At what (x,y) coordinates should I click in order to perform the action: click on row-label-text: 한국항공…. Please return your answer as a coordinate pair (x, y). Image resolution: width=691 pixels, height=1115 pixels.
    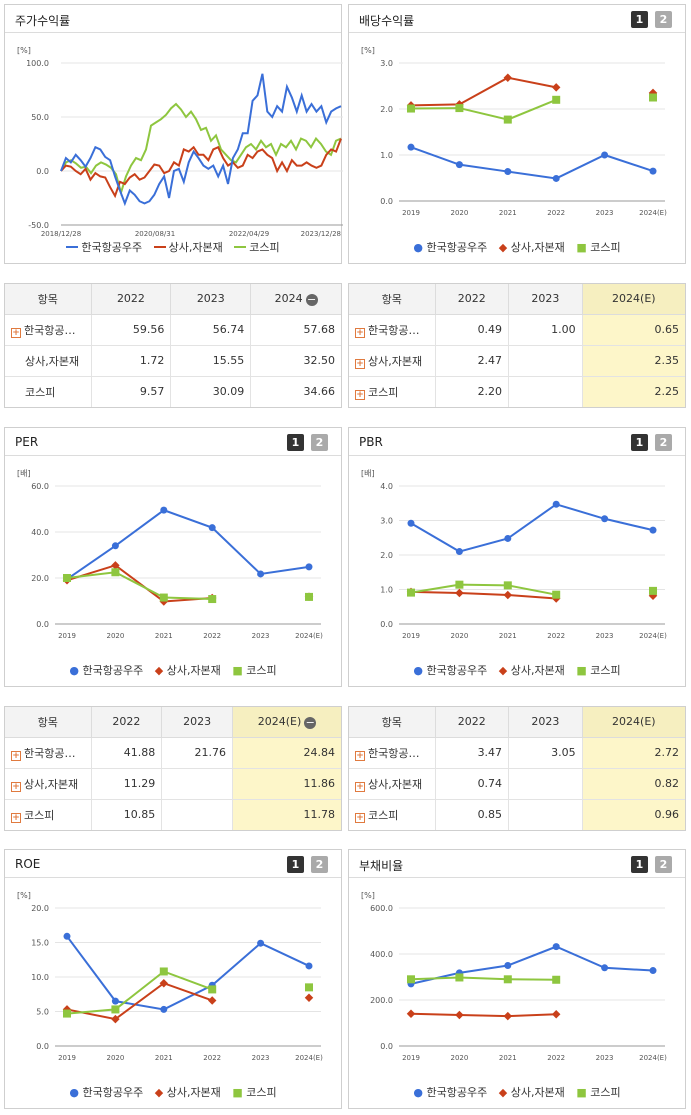
    Looking at the image, I should click on (394, 330).